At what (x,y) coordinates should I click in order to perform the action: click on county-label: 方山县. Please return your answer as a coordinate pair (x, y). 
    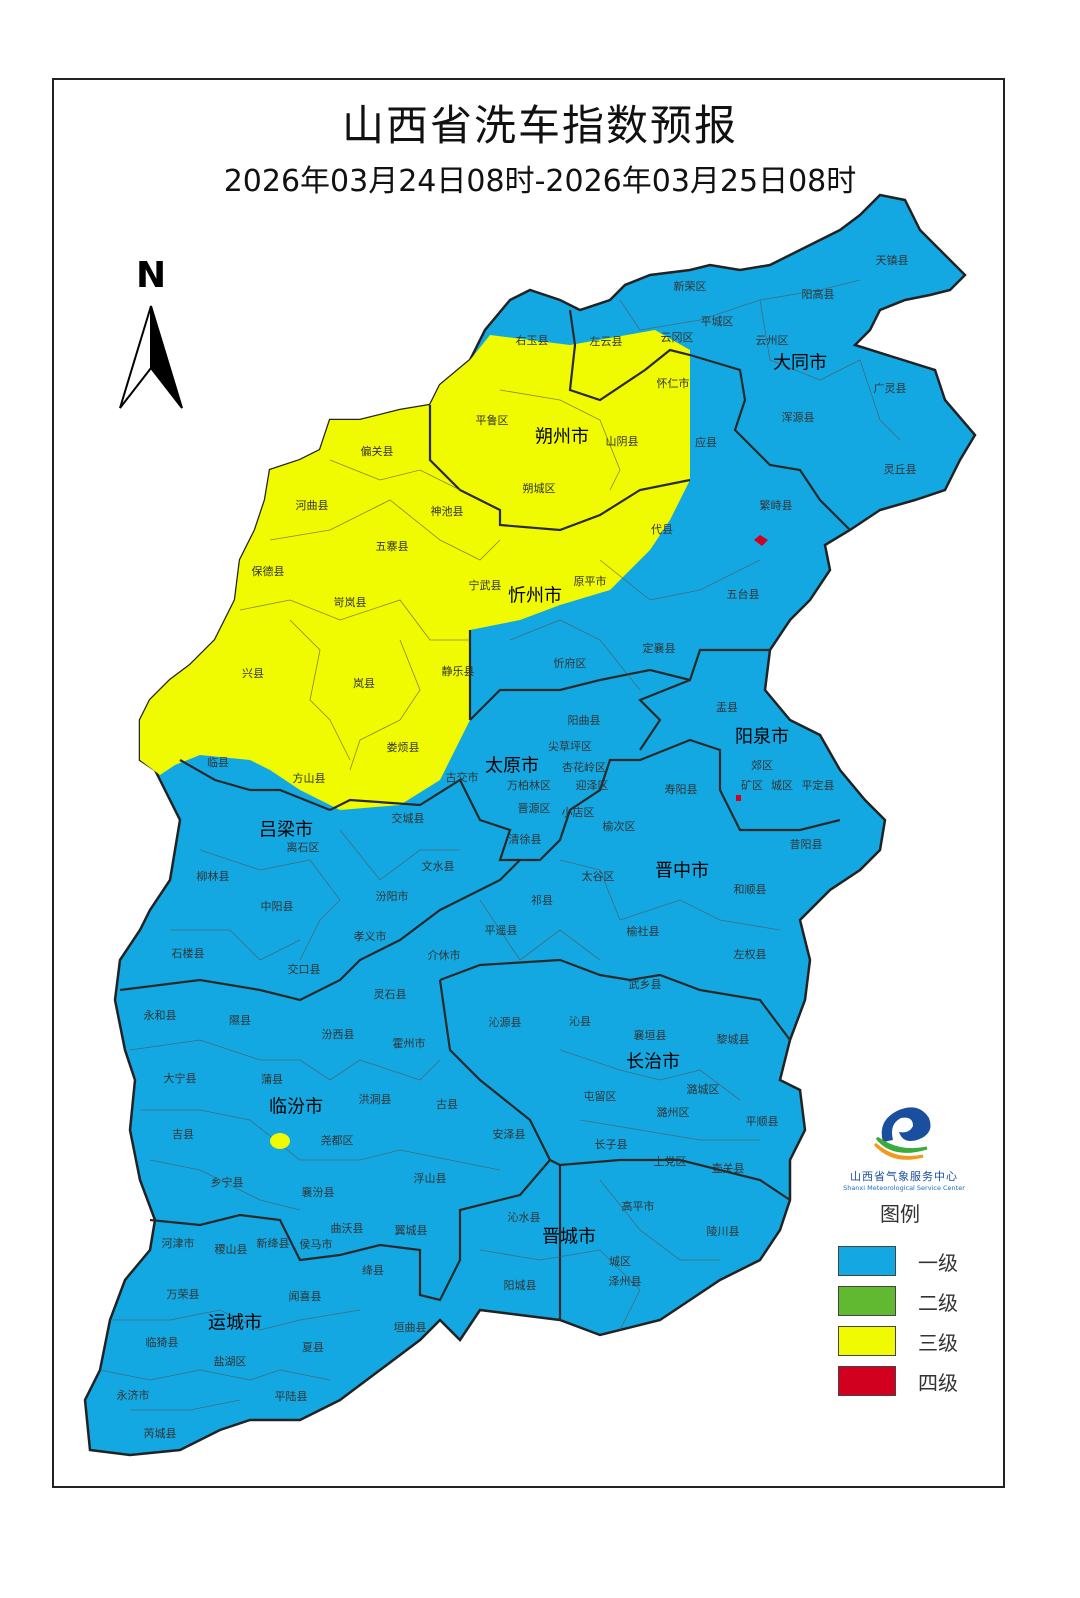
    Looking at the image, I should click on (309, 778).